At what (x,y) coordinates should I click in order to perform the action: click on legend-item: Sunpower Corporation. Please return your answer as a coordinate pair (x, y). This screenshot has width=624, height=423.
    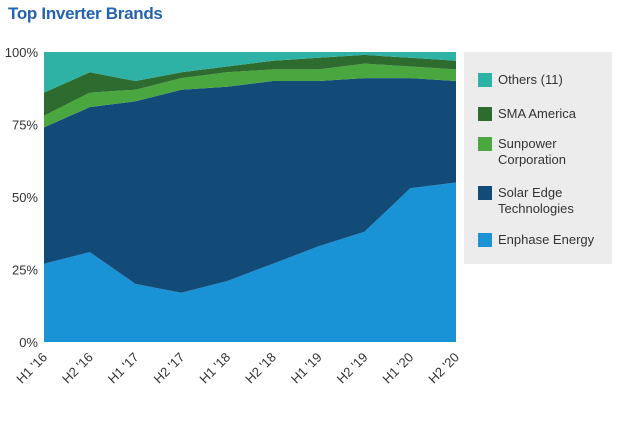
    Looking at the image, I should click on (543, 152).